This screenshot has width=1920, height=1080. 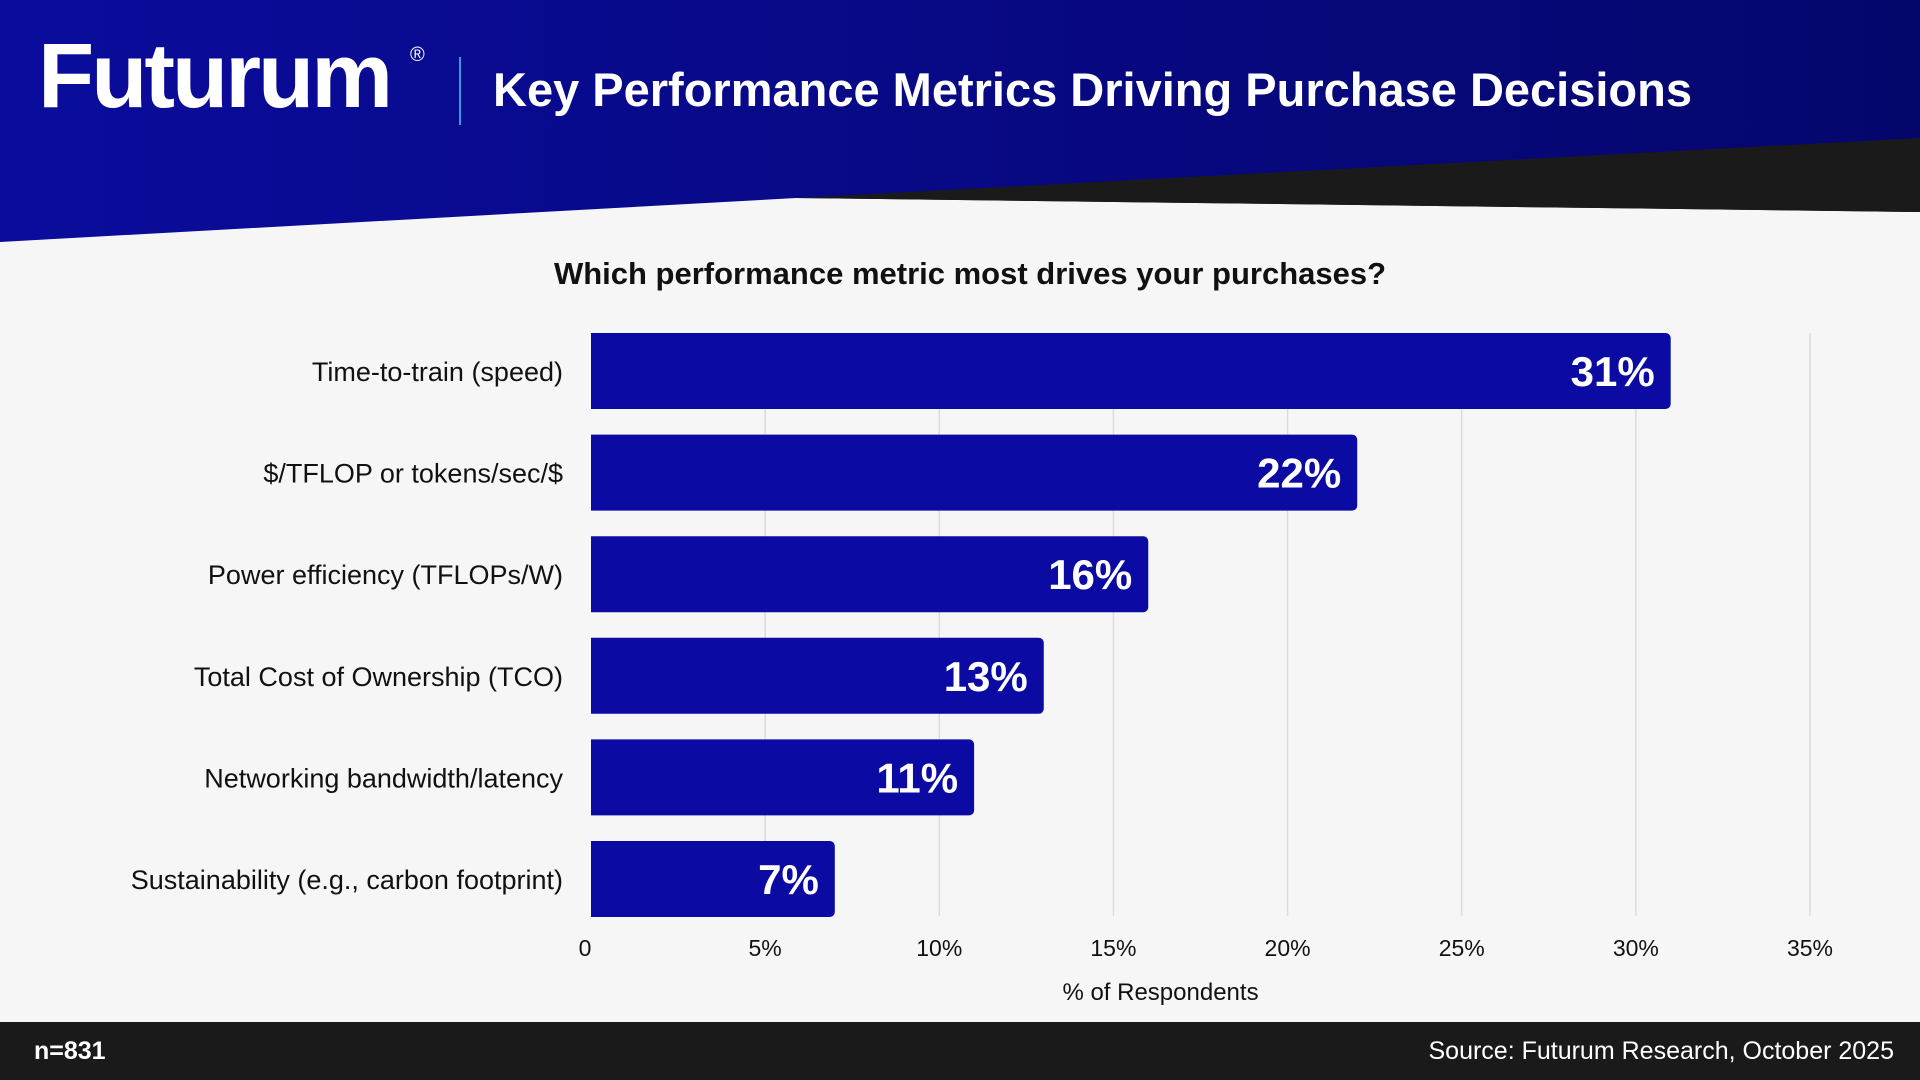 What do you see at coordinates (378, 677) in the screenshot?
I see `category-label: Total Cost of Ownership (TCO)` at bounding box center [378, 677].